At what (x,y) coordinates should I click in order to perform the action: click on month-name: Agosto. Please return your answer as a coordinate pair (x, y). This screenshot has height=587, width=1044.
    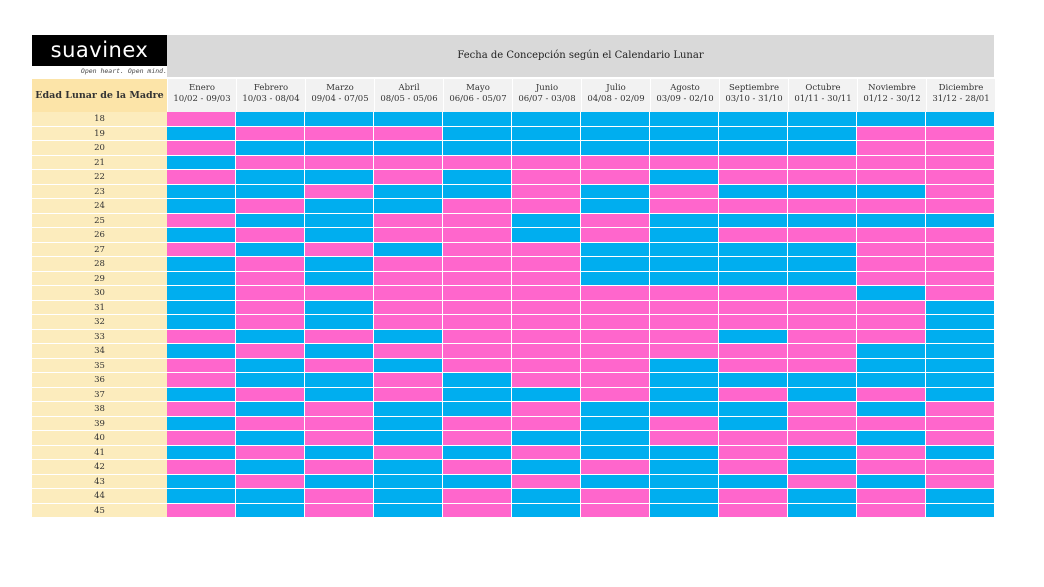
    Looking at the image, I should click on (685, 88).